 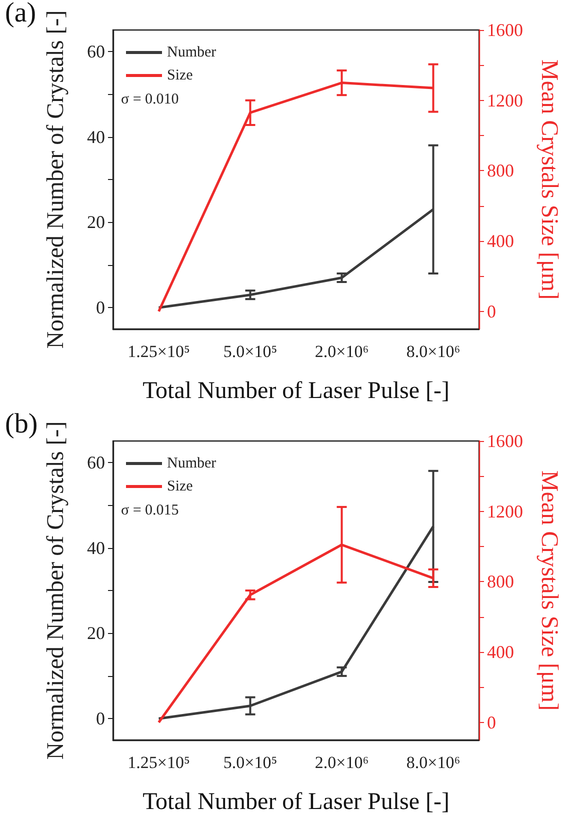 What do you see at coordinates (150, 100) in the screenshot?
I see `annotation: σ = 0.010` at bounding box center [150, 100].